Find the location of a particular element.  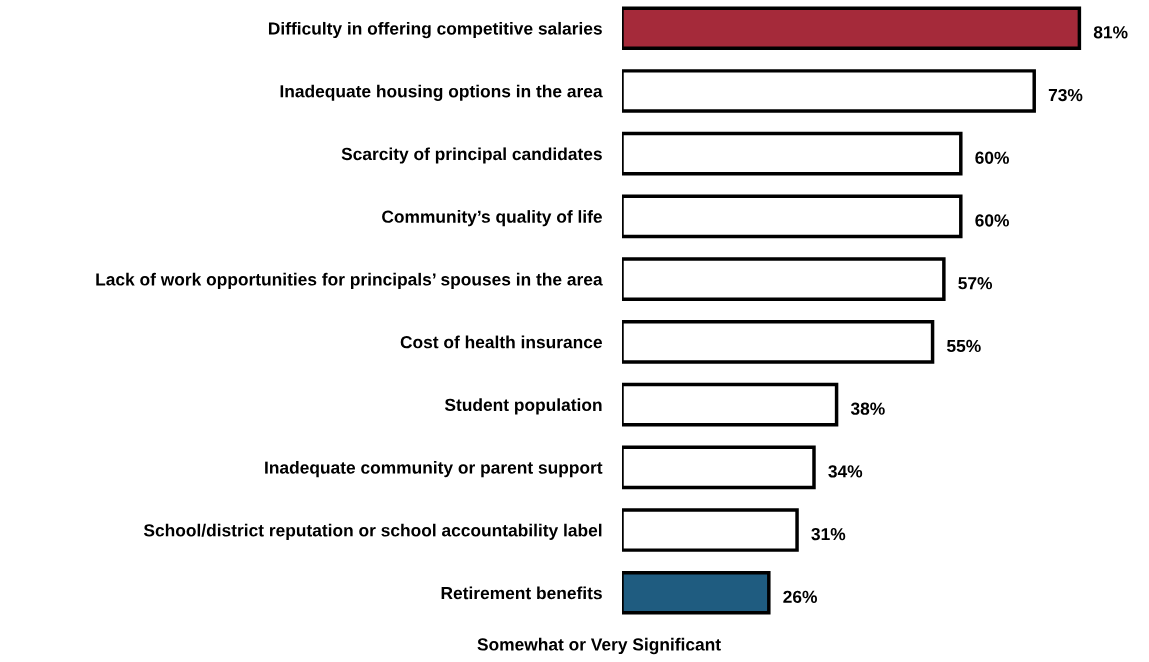

data-label: 55% is located at coordinates (964, 346).